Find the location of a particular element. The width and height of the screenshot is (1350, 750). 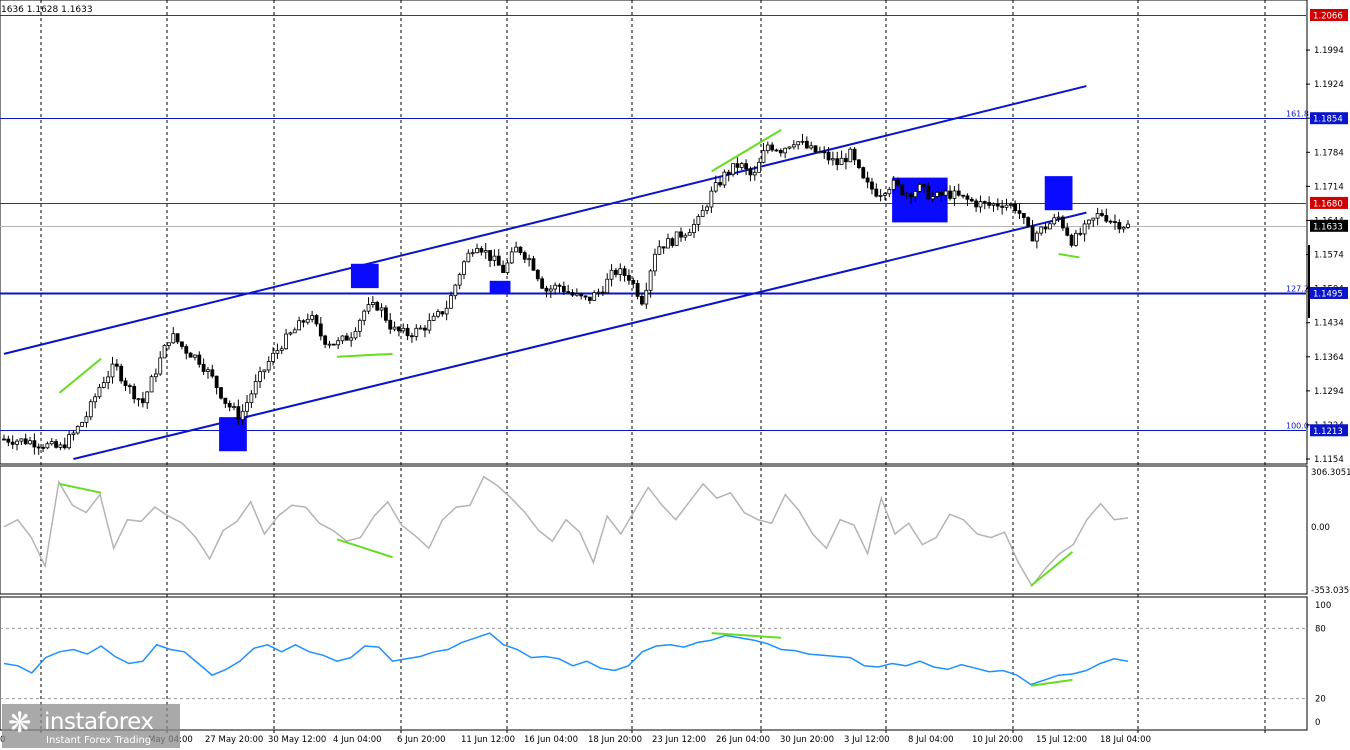

rsi-tick-2: 20 is located at coordinates (1320, 700).